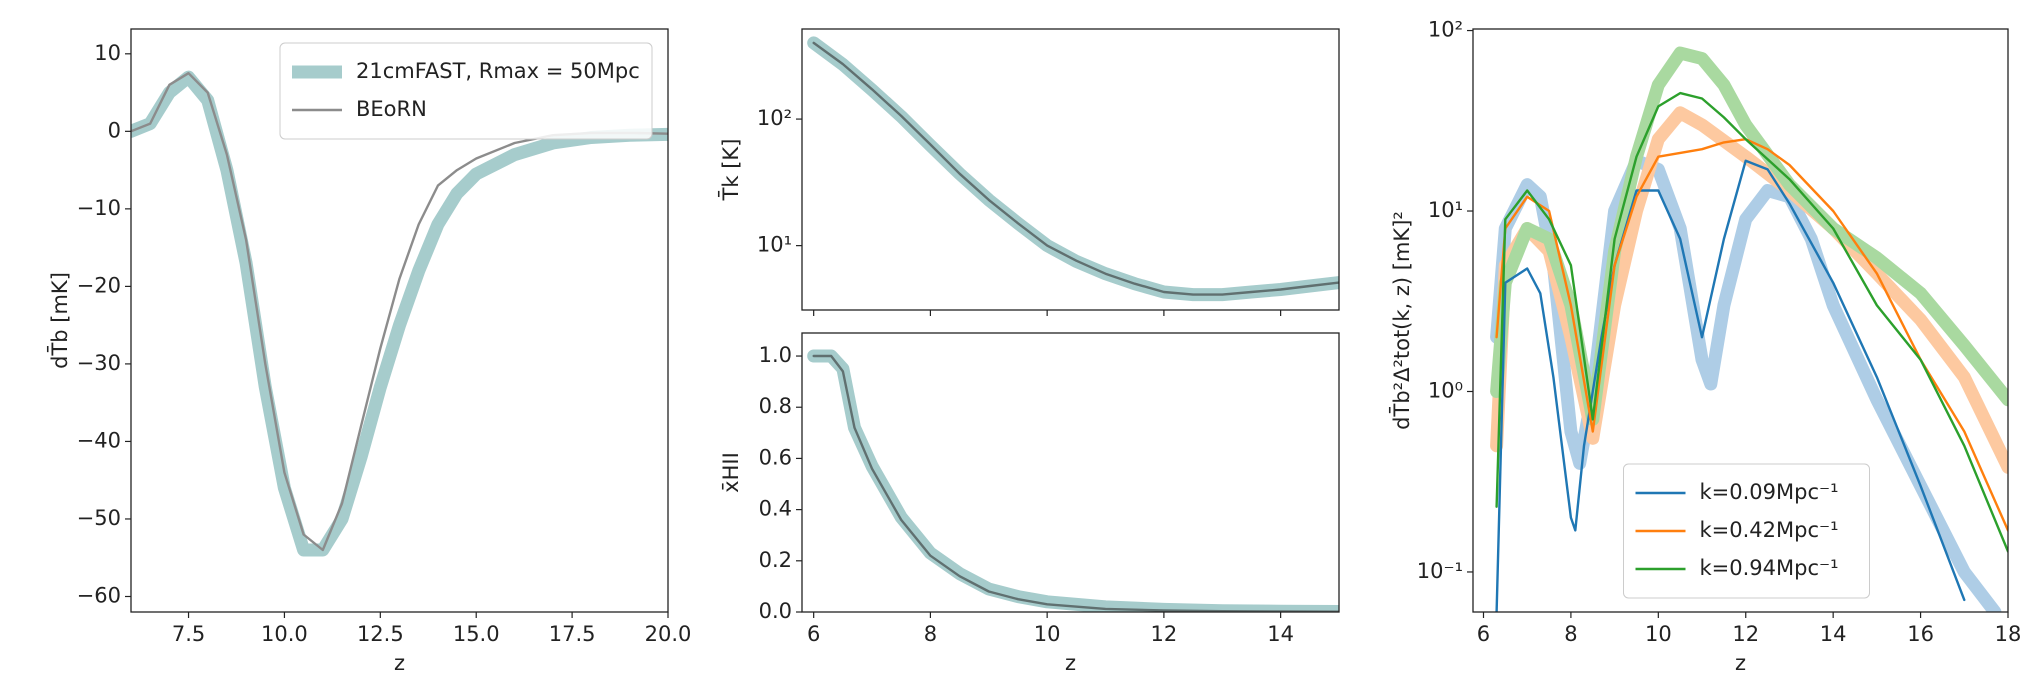 The height and width of the screenshot is (691, 2044). Describe the element at coordinates (59, 320) in the screenshot. I see `y-axis-label: dT̄b [mK]` at that location.